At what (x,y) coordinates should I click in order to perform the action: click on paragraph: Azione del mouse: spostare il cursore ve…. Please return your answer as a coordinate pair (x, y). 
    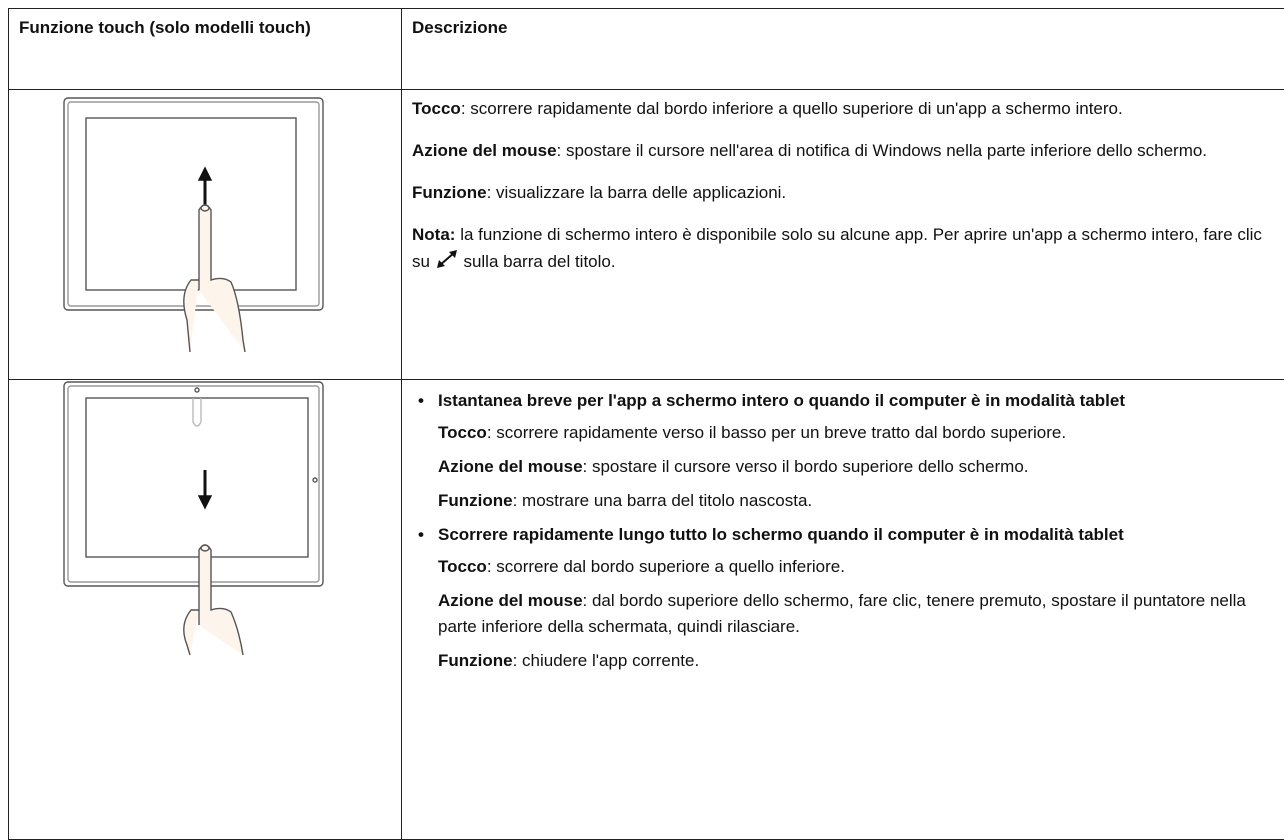
    Looking at the image, I should click on (858, 467).